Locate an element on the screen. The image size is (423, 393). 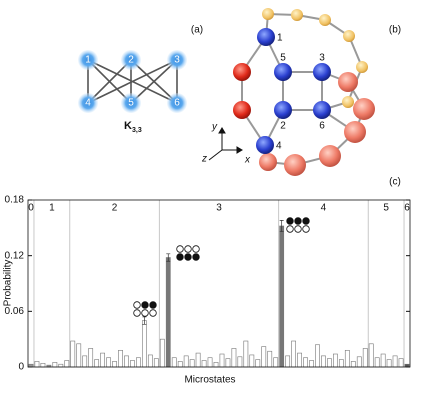
sector-label: 4 is located at coordinates (324, 208).